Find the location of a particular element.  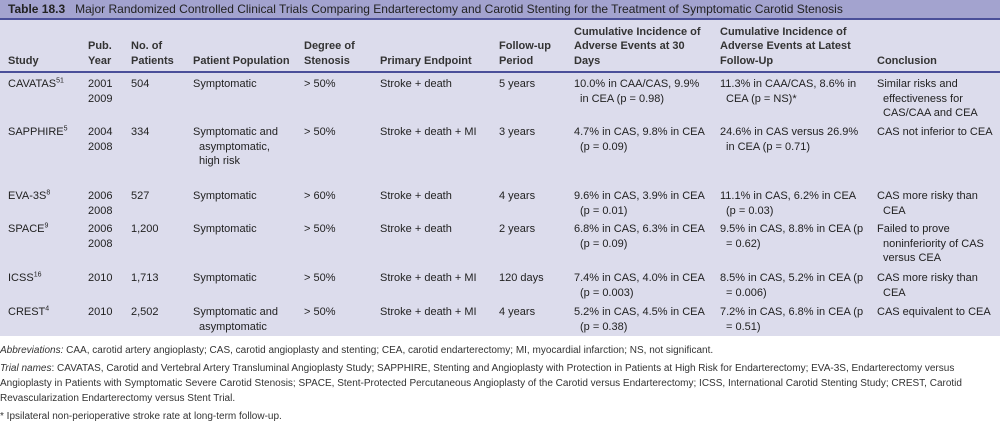

conclusion-text: CAS not inferior to CEA is located at coordinates (935, 132).